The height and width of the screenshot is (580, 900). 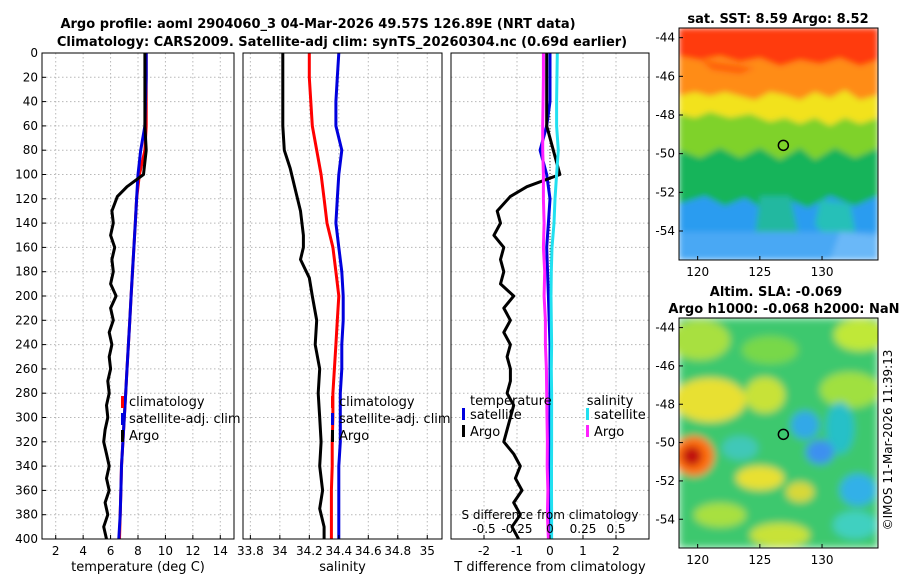 What do you see at coordinates (26, 247) in the screenshot?
I see `y-tick-label: 160` at bounding box center [26, 247].